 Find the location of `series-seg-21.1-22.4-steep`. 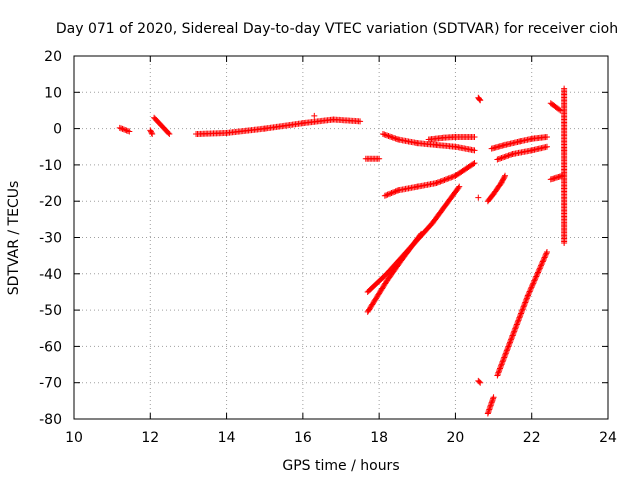

series-seg-21.1-22.4-steep is located at coordinates (522, 314).